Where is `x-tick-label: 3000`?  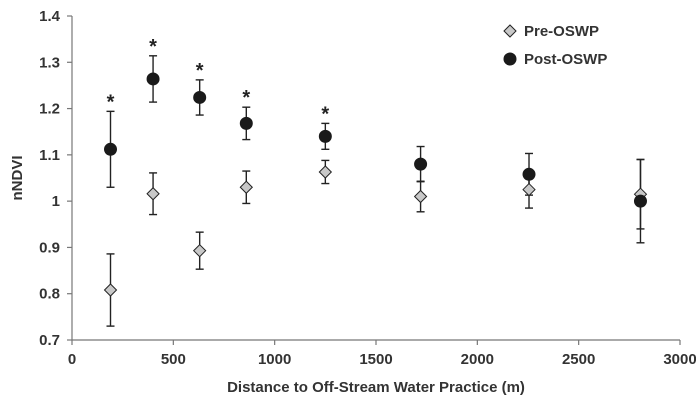
x-tick-label: 3000 is located at coordinates (679, 359).